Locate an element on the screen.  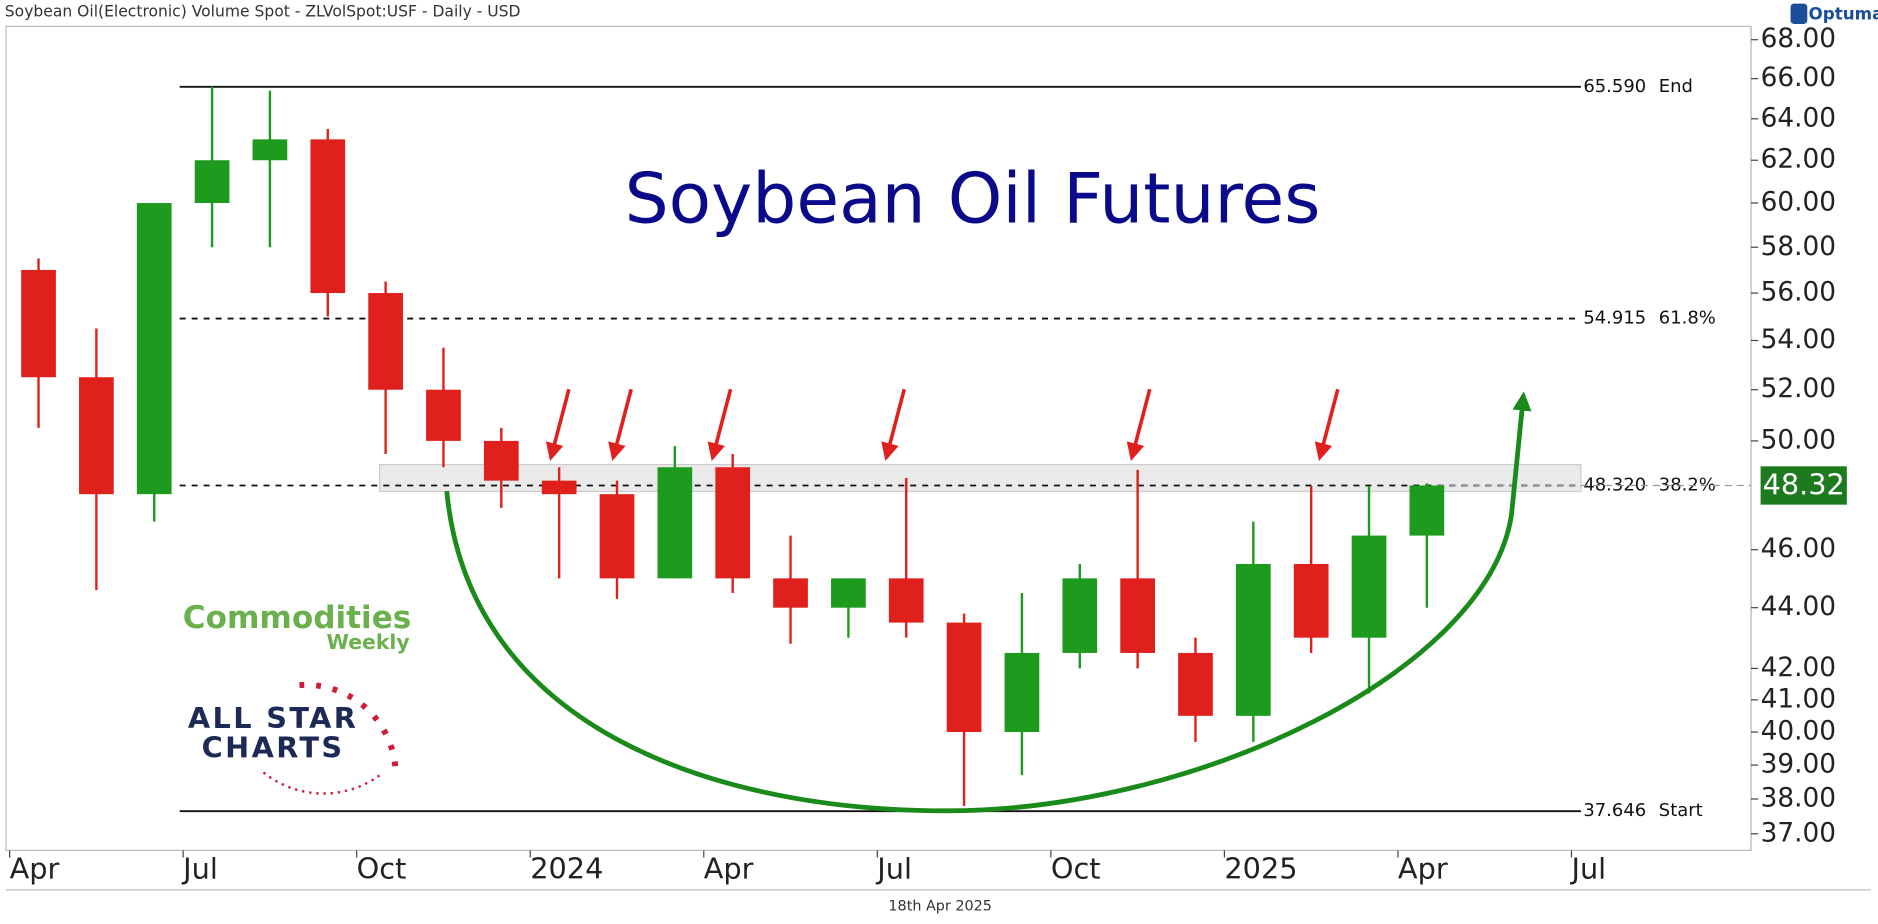
y-tick-label: 62.00 is located at coordinates (1798, 160).